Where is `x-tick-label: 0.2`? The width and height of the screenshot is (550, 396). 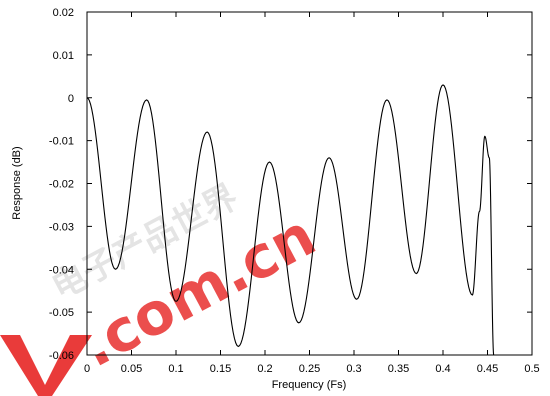 x-tick-label: 0.2 is located at coordinates (264, 369).